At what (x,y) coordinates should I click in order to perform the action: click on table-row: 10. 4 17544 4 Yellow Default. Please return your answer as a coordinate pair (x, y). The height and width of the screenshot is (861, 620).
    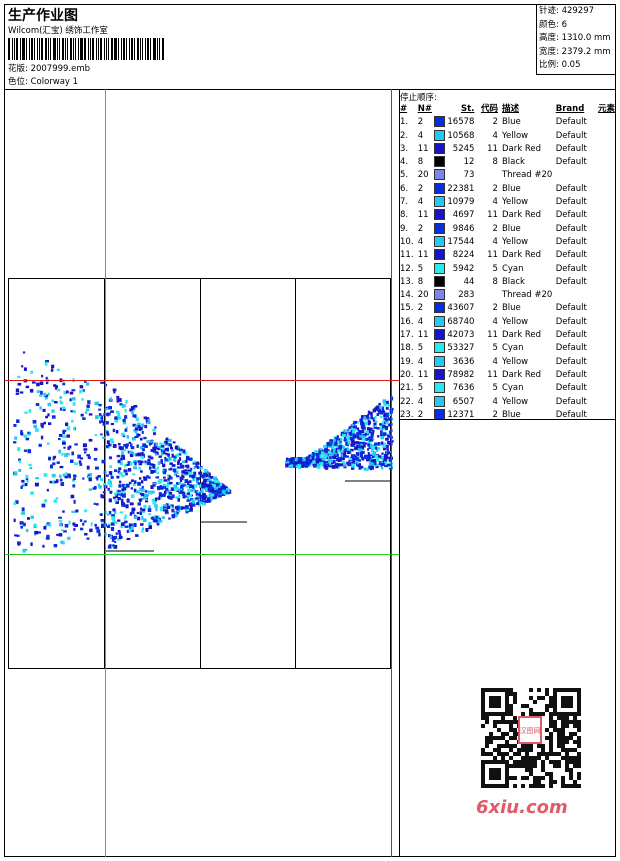
    Looking at the image, I should click on (507, 242).